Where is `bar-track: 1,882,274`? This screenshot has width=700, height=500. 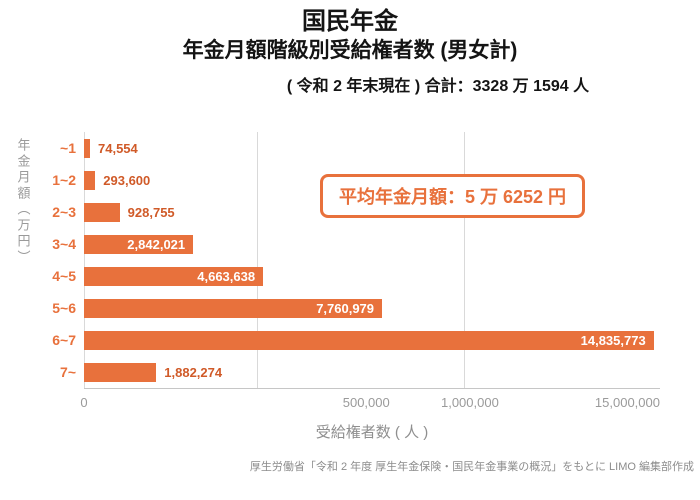
bar-track: 1,882,274 is located at coordinates (372, 372).